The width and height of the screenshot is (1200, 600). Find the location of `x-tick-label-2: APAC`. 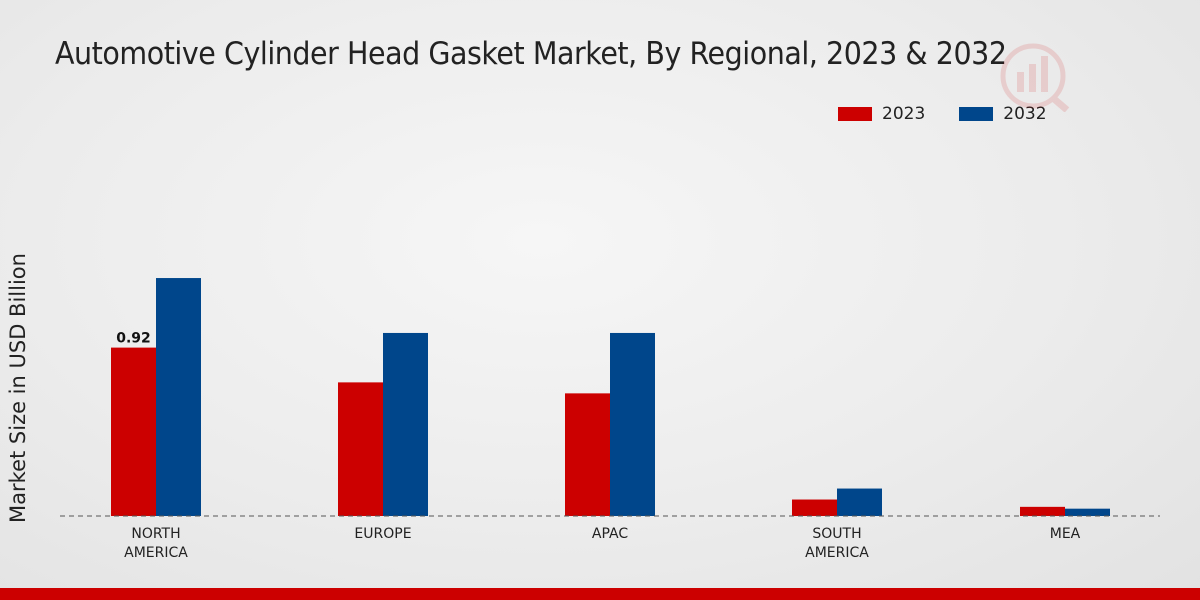

x-tick-label-2: APAC is located at coordinates (610, 534).